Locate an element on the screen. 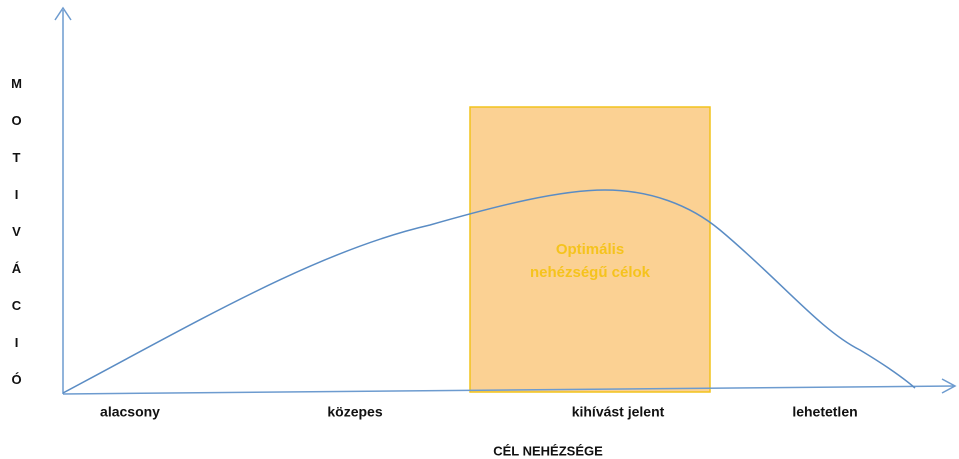 Image resolution: width=959 pixels, height=459 pixels. x-axis is located at coordinates (509, 390).